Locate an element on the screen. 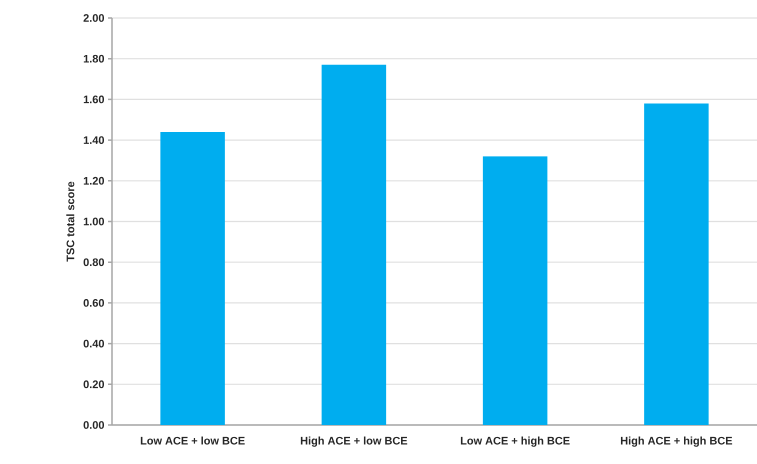  x-tick-label: High ACE + low BCE is located at coordinates (354, 441).